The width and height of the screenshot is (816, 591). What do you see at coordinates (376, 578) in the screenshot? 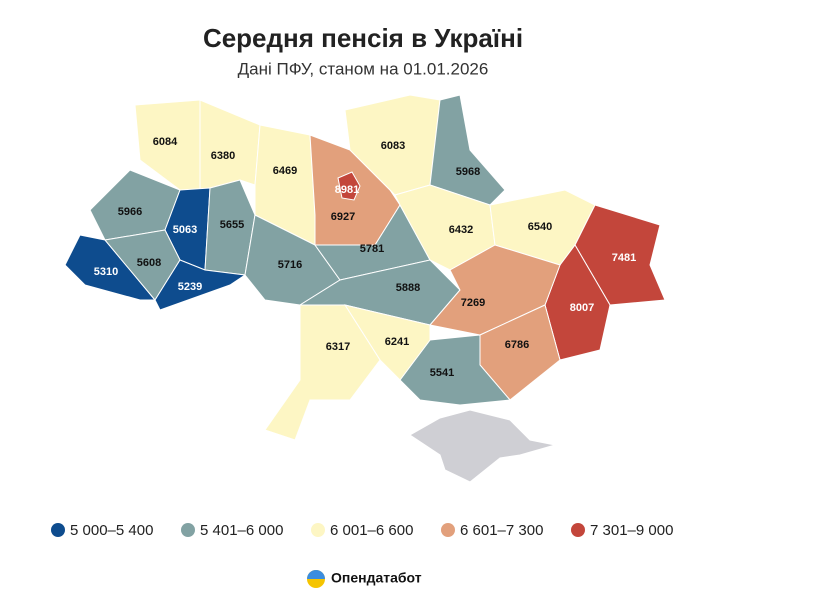
I see `source-text: Опендатабот` at bounding box center [376, 578].